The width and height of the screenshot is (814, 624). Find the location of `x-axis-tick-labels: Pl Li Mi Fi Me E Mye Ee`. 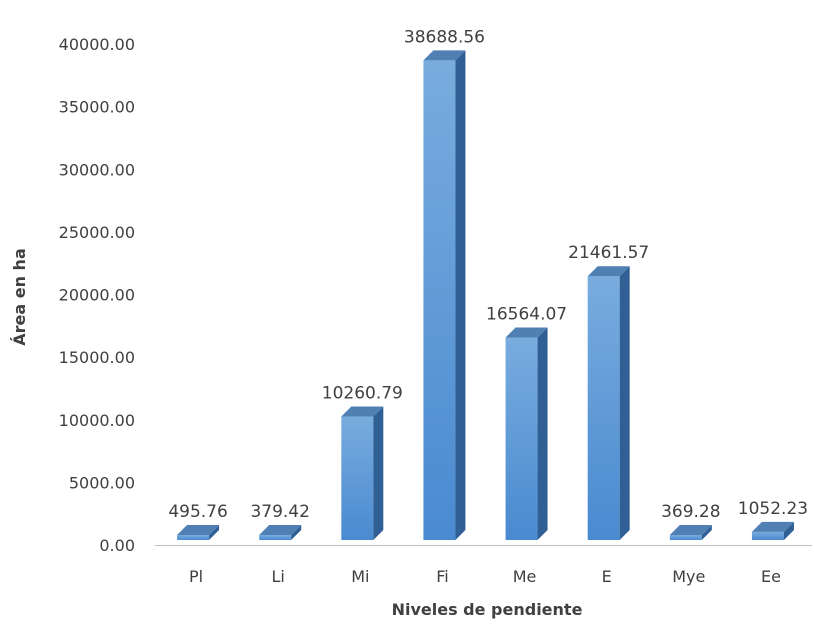

x-axis-tick-labels: Pl Li Mi Fi Me E Mye Ee is located at coordinates (485, 576).